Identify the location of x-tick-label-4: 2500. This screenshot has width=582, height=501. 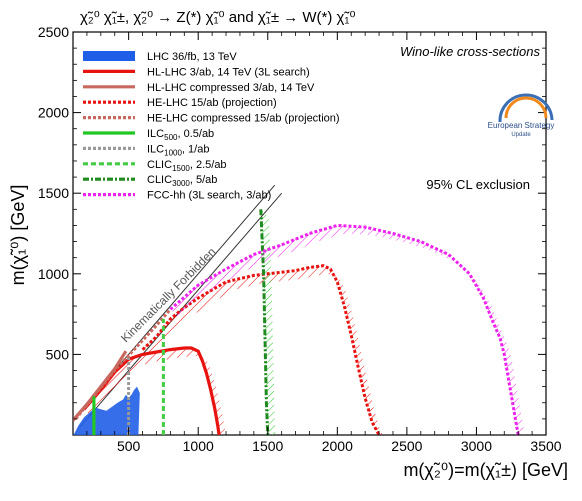
(406, 446).